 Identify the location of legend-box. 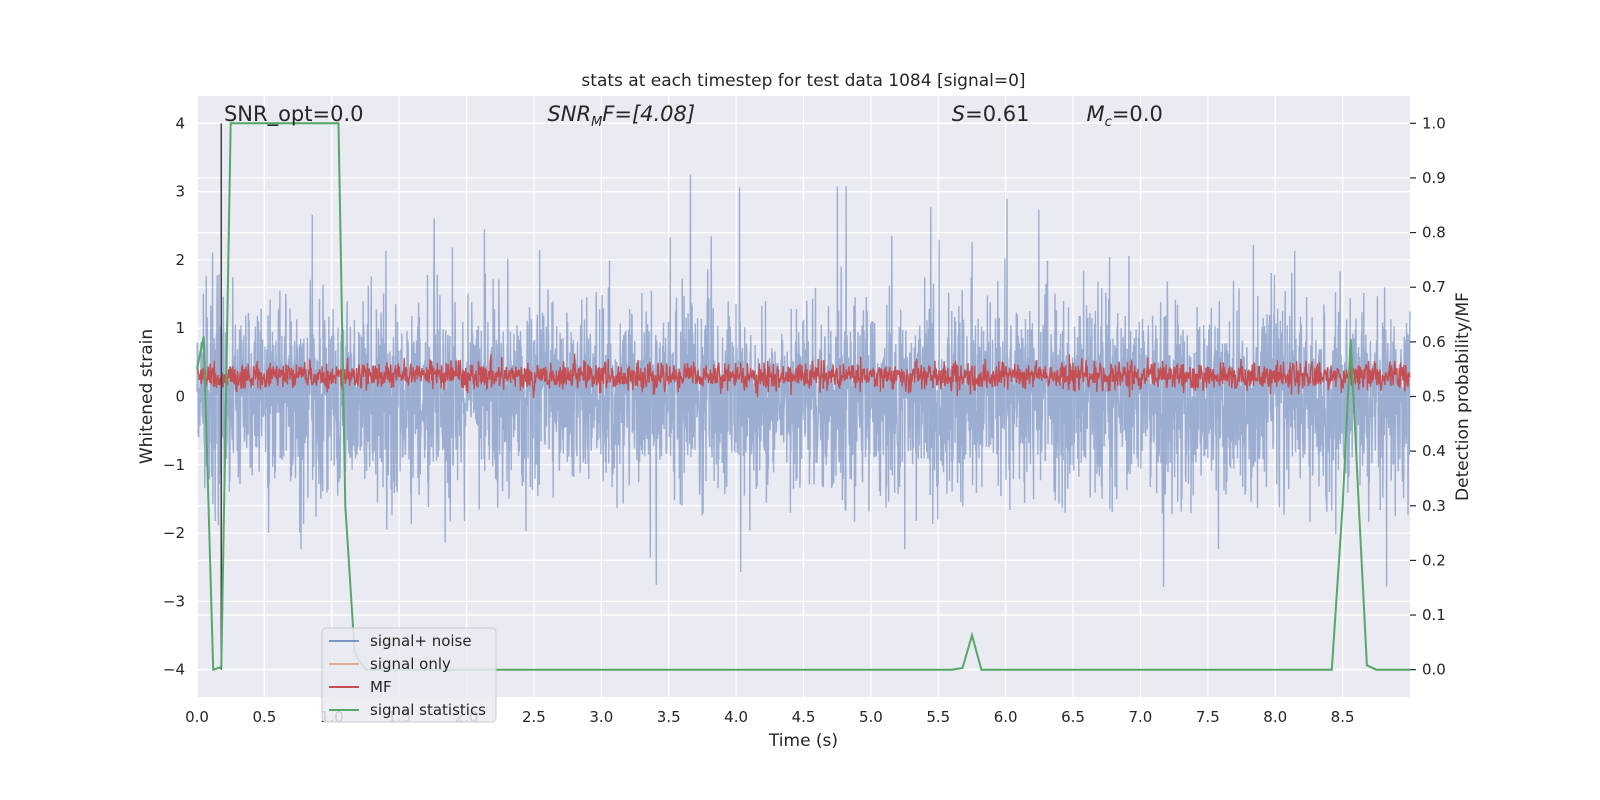
(409, 675).